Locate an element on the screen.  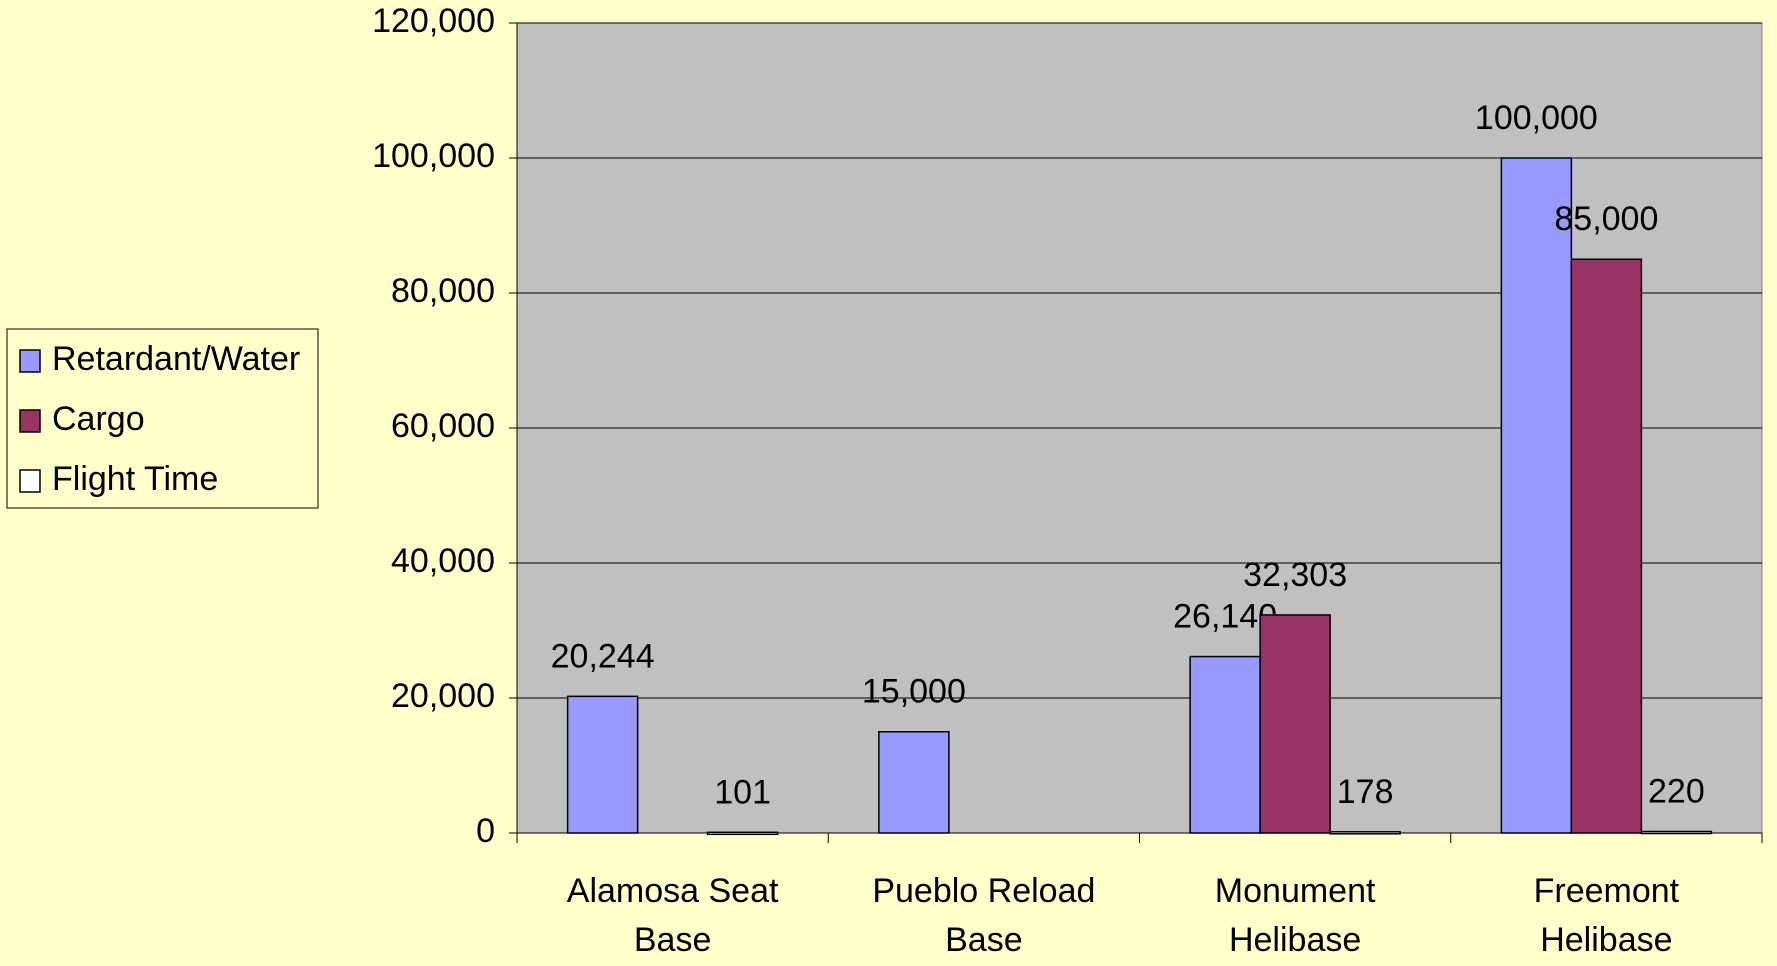
y-tick-label: 60,000 is located at coordinates (443, 426).